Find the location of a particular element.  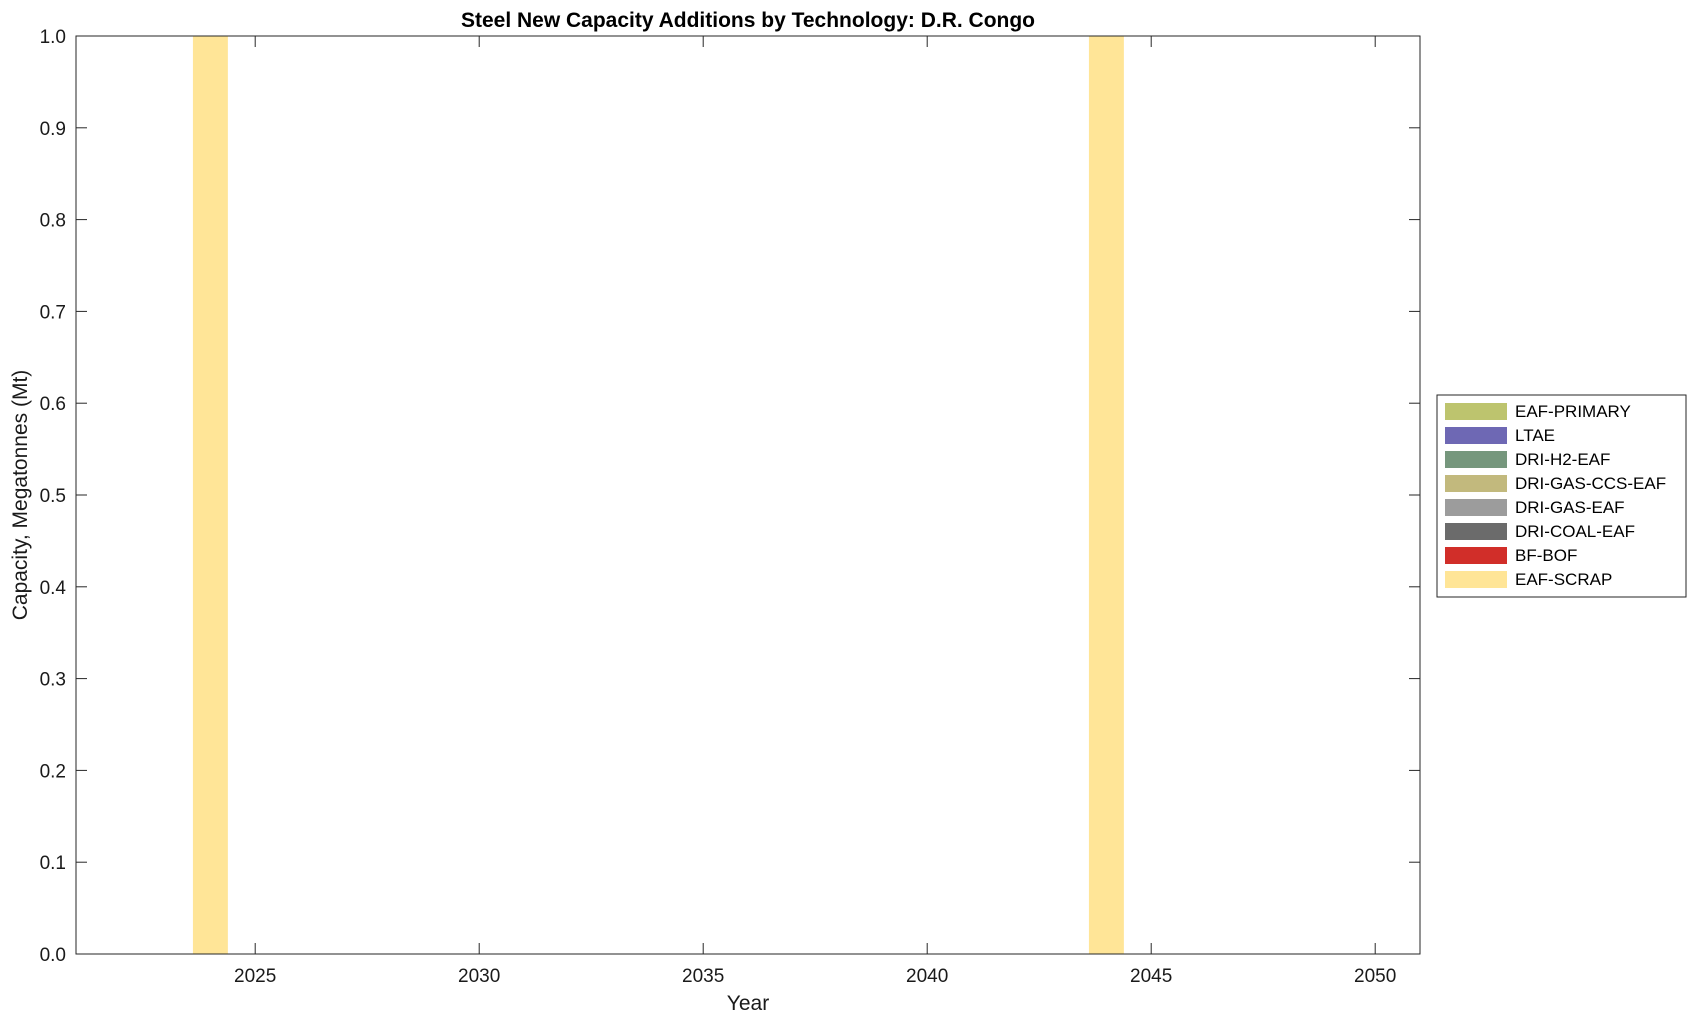

legend-swatch-dri-gas-ccs-eaf is located at coordinates (1476, 483).